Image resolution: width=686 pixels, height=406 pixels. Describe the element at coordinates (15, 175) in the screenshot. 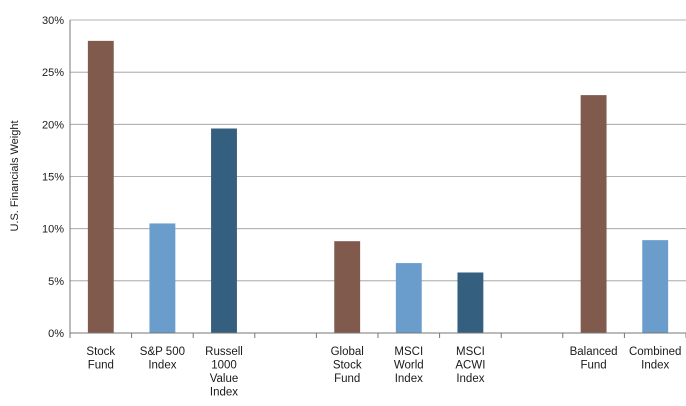

I see `y-axis-label: U.S. Financials Weight` at that location.